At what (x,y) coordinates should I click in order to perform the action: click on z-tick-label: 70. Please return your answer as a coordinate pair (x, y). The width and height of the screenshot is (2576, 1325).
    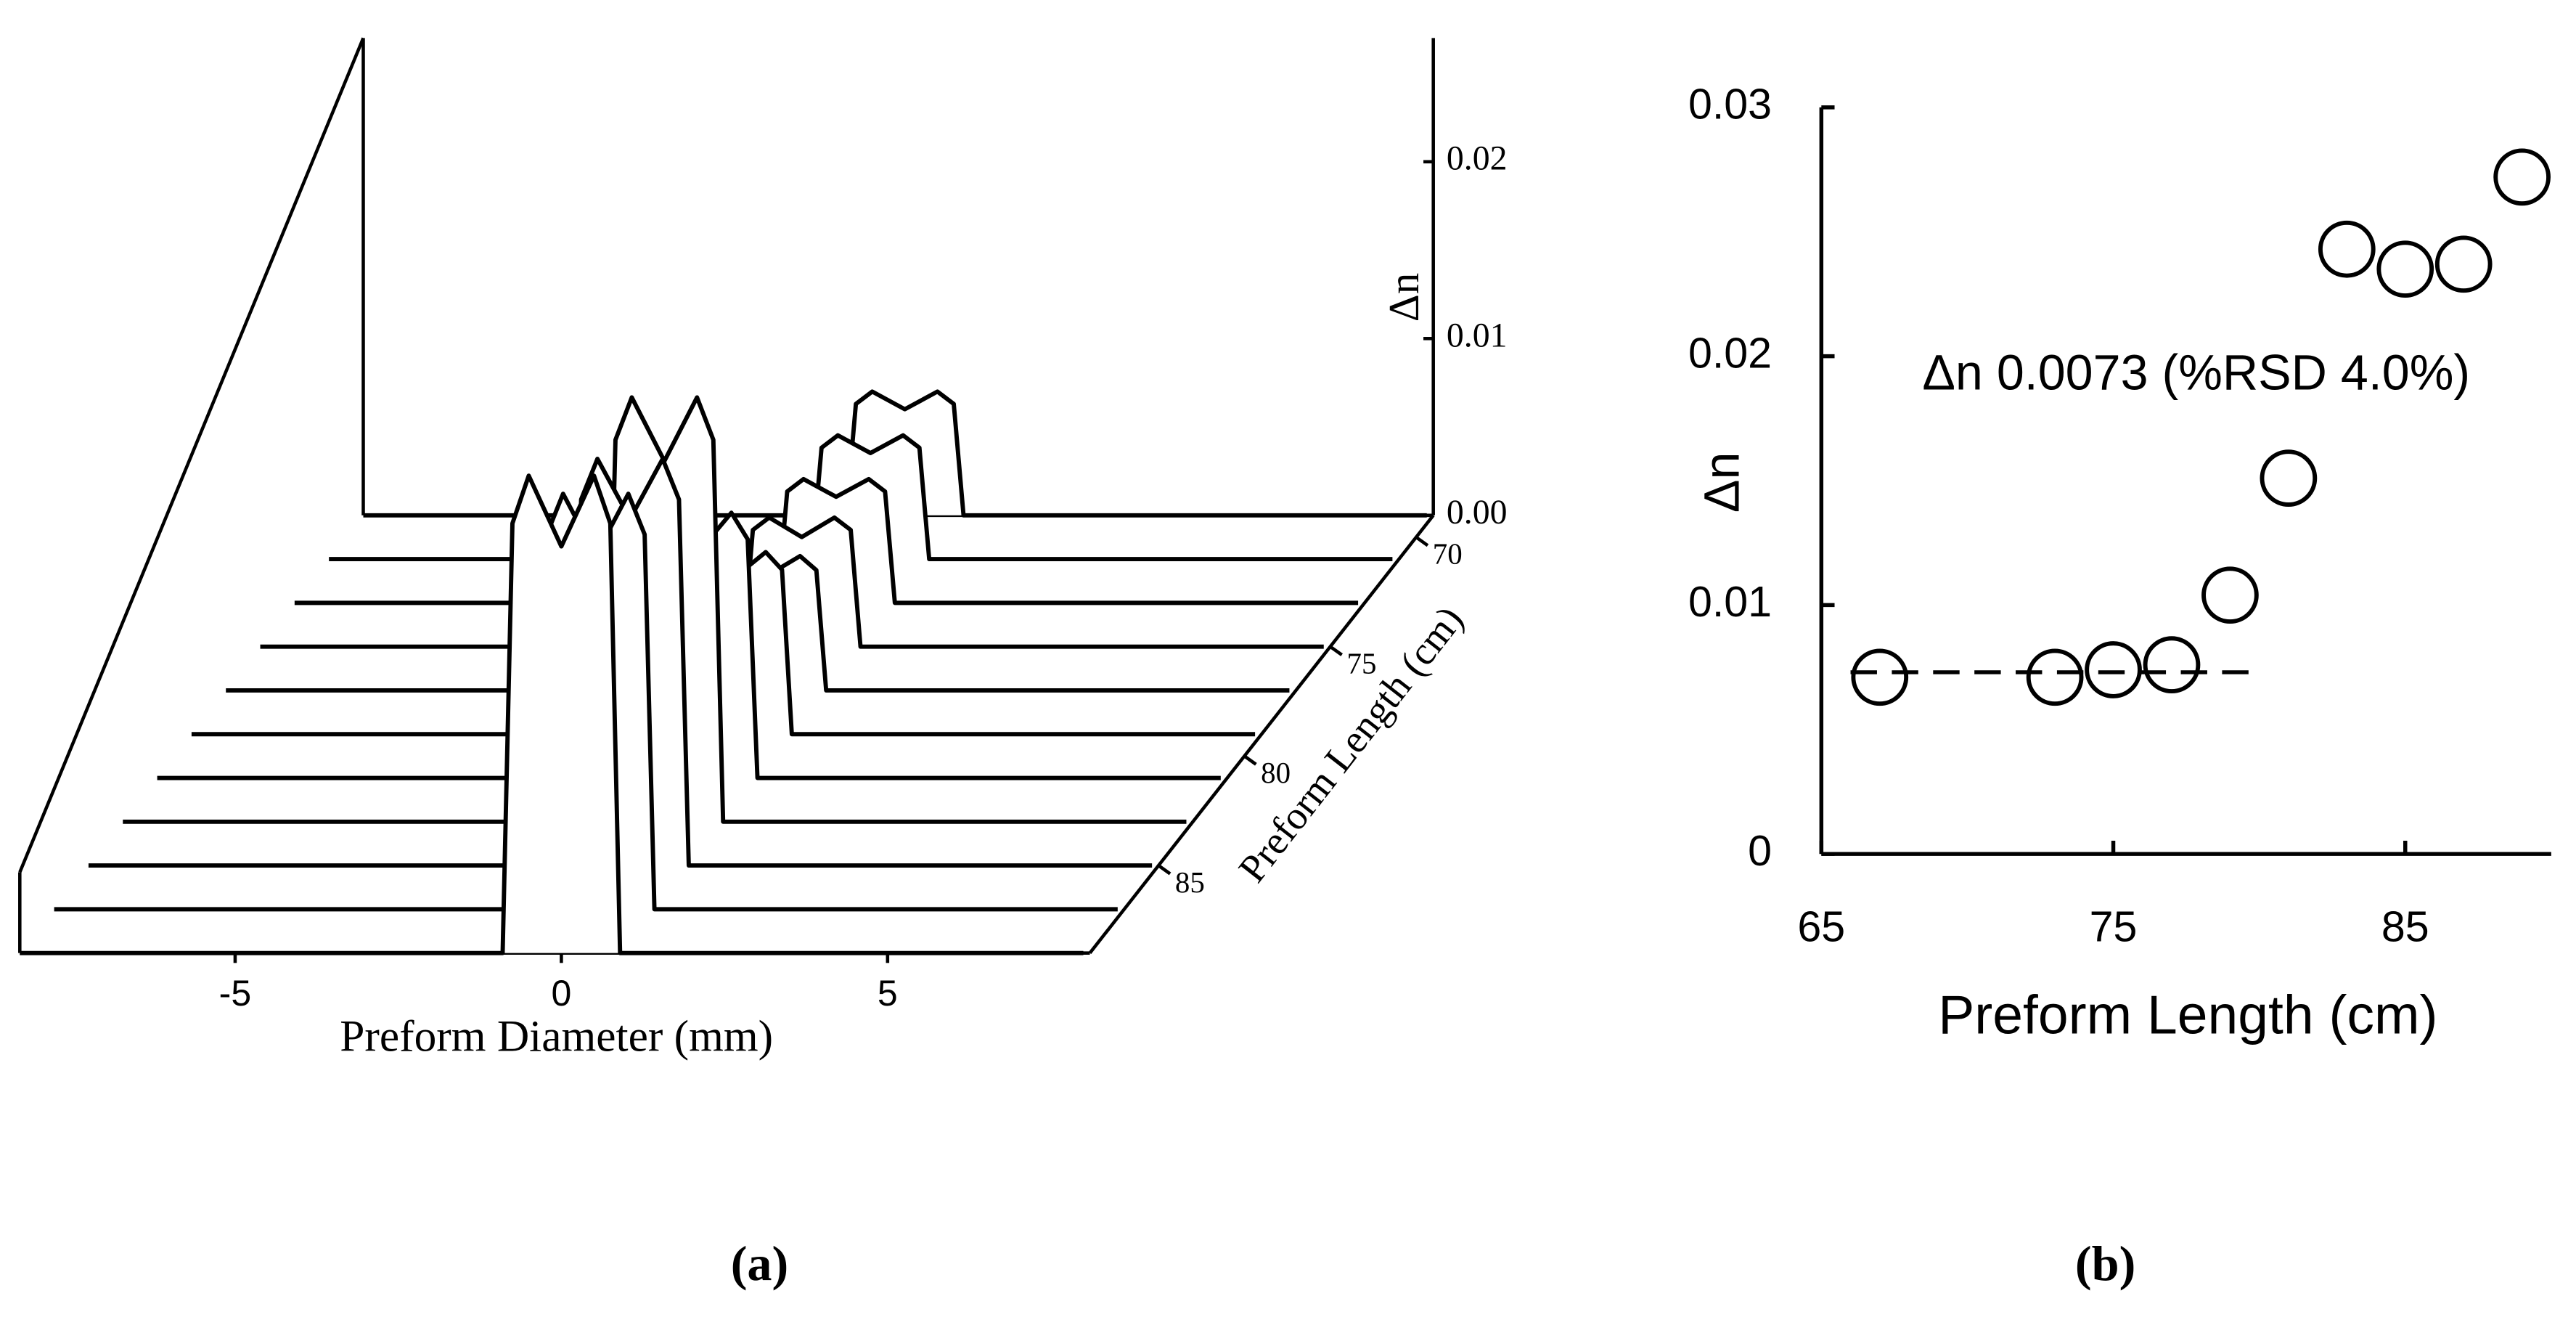
    Looking at the image, I should click on (1448, 554).